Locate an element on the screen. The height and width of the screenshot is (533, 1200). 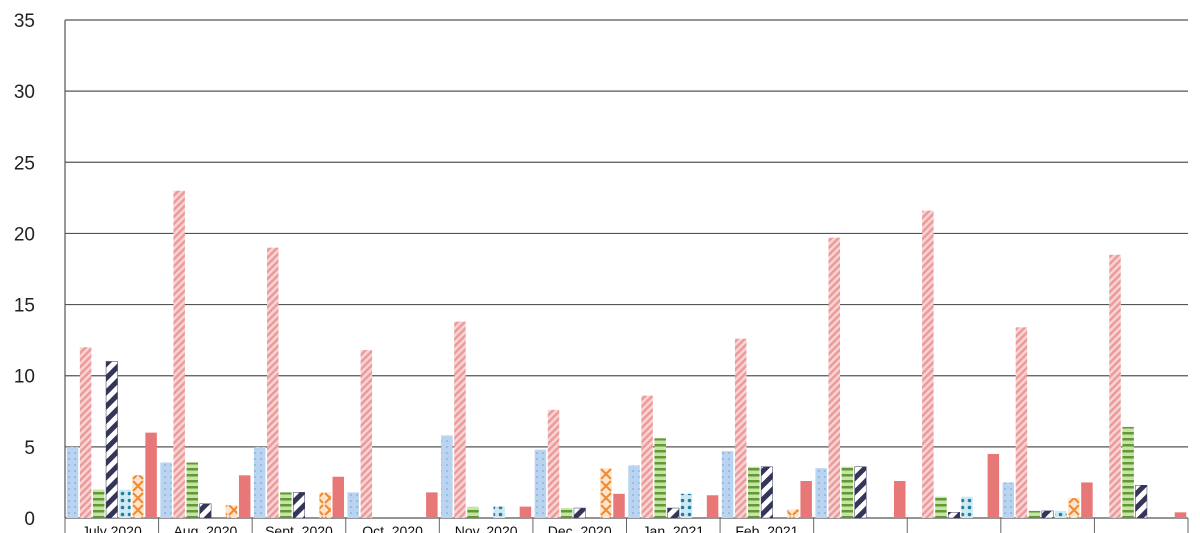
x-tick-label: Sept. 2020 is located at coordinates (299, 528).